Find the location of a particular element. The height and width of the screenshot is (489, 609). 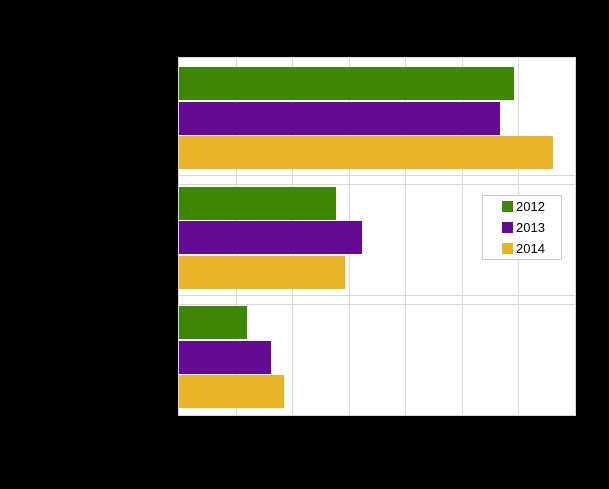

legend: 2012 2013 2014 is located at coordinates (522, 227).